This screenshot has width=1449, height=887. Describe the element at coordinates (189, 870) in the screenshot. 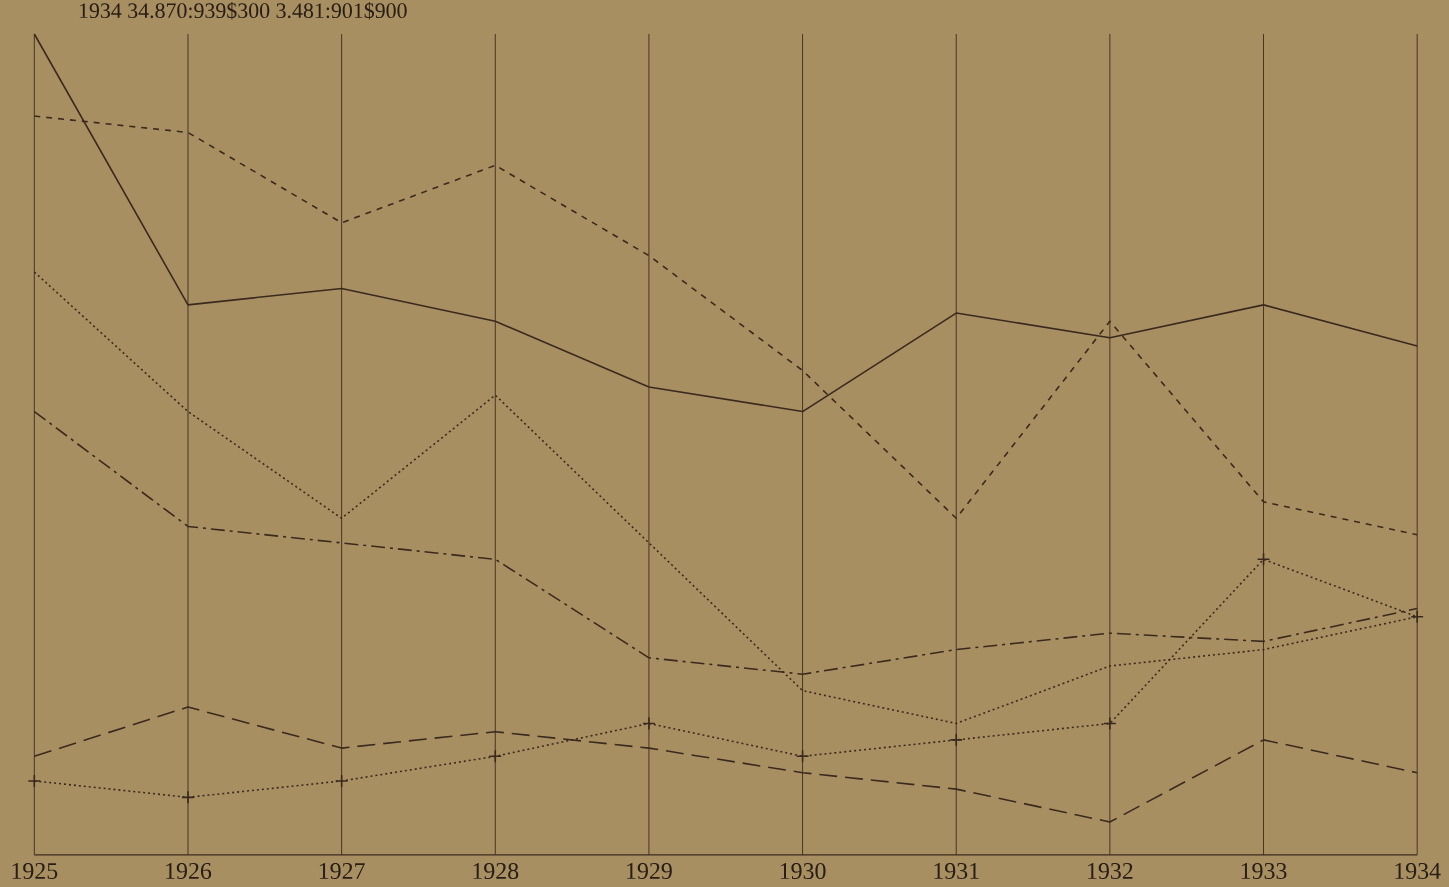

I see `x-tick-label: 1926` at that location.